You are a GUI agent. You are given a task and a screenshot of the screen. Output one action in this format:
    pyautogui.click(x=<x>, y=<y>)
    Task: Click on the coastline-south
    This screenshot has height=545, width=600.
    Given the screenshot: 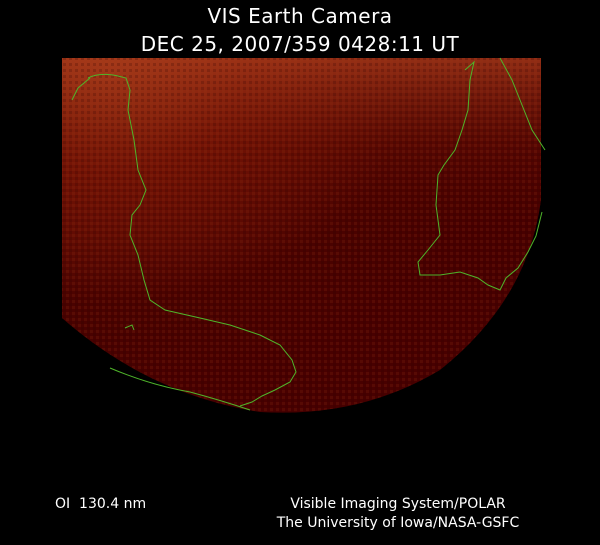 What is the action you would take?
    pyautogui.click(x=180, y=389)
    